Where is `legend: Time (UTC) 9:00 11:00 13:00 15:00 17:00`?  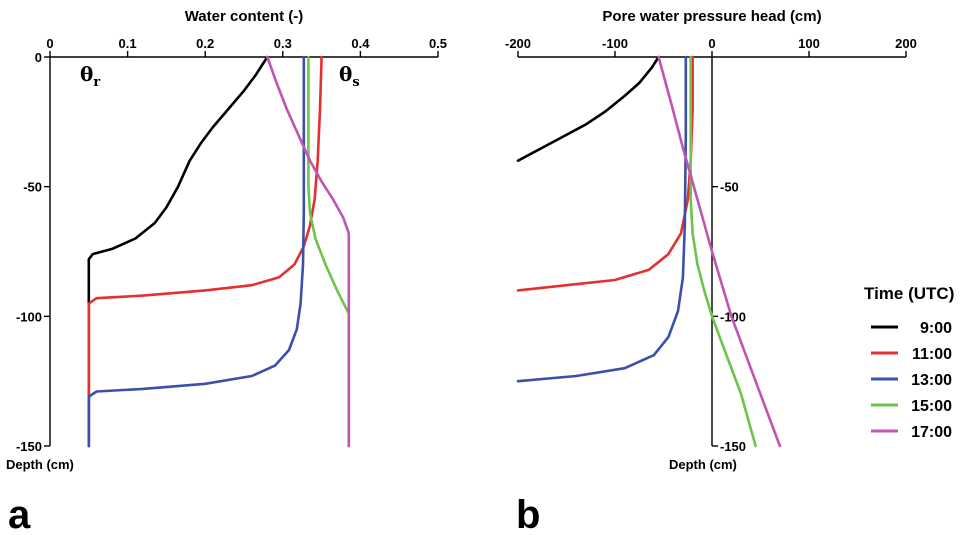
legend: Time (UTC) 9:00 11:00 13:00 15:00 17:00 is located at coordinates (909, 362).